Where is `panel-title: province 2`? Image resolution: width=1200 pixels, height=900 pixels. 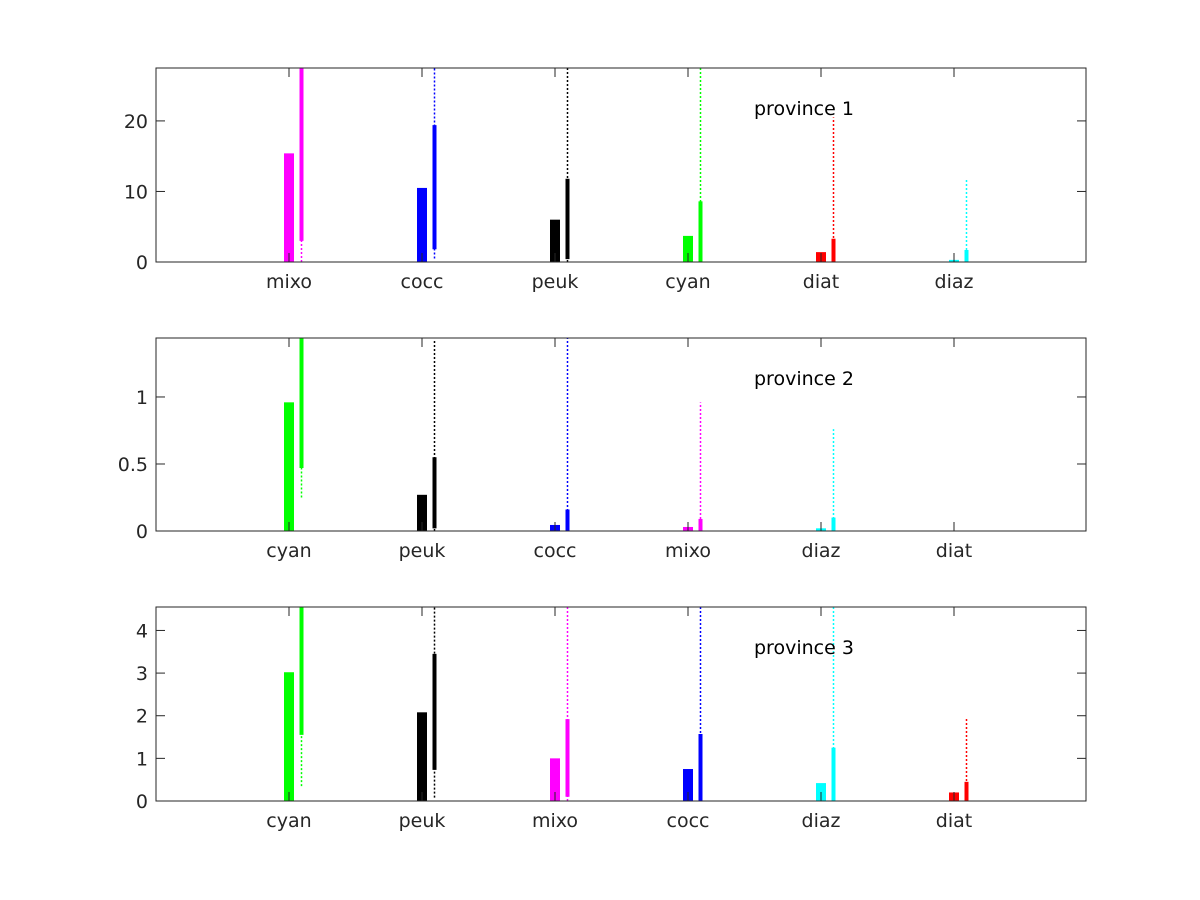 panel-title: province 2 is located at coordinates (804, 379).